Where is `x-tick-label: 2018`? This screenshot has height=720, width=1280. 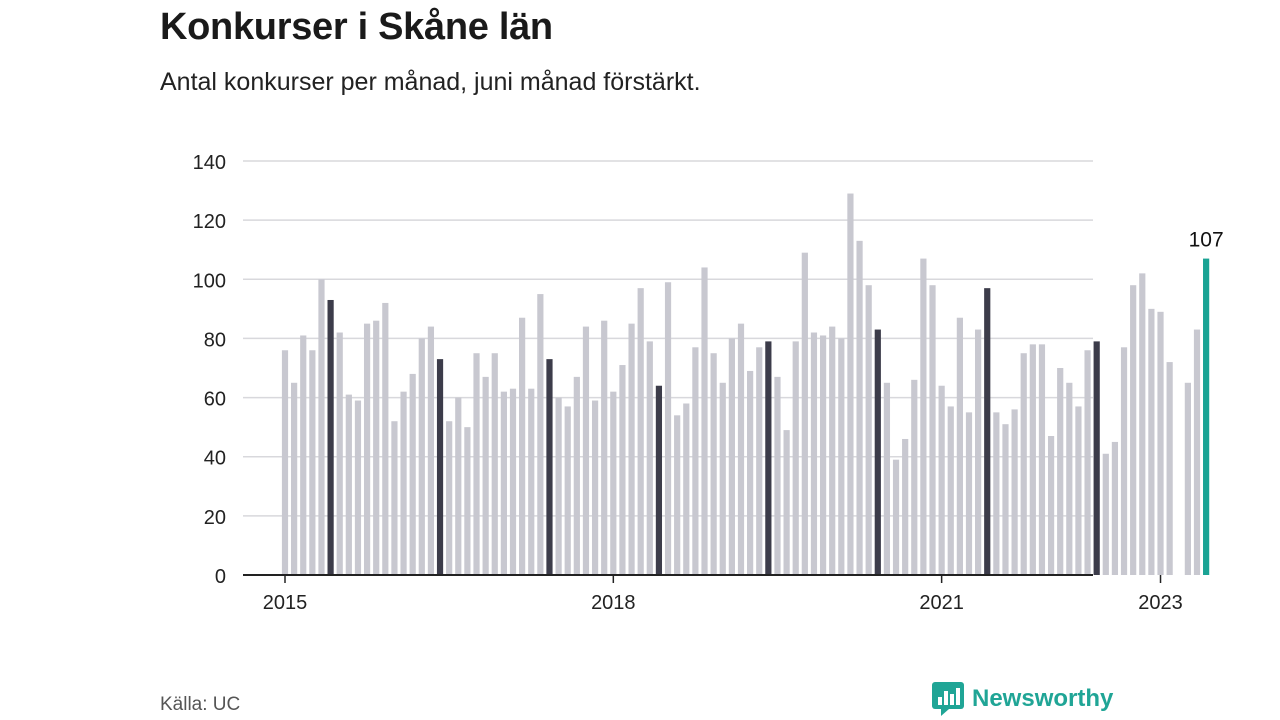
x-tick-label: 2018 is located at coordinates (613, 603).